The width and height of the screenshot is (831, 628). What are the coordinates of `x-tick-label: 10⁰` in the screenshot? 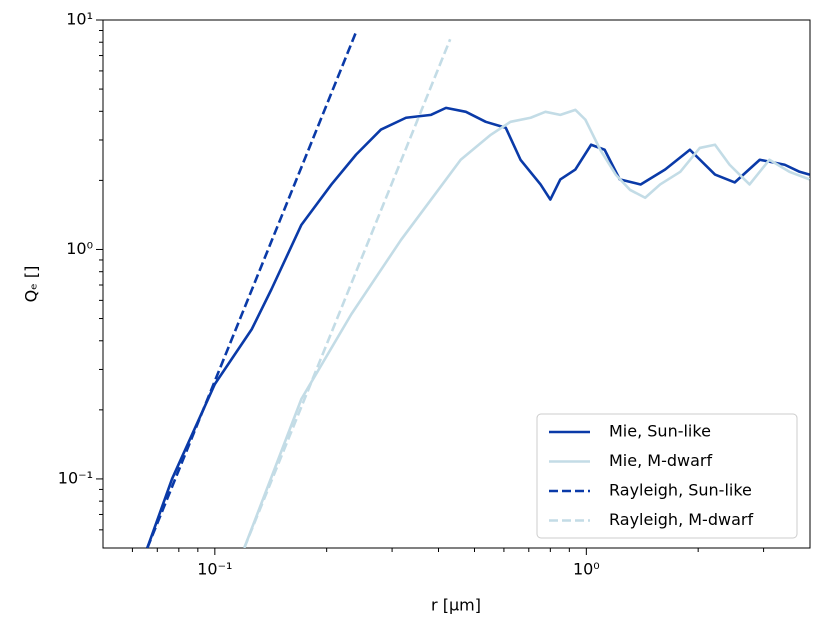 It's located at (586, 569).